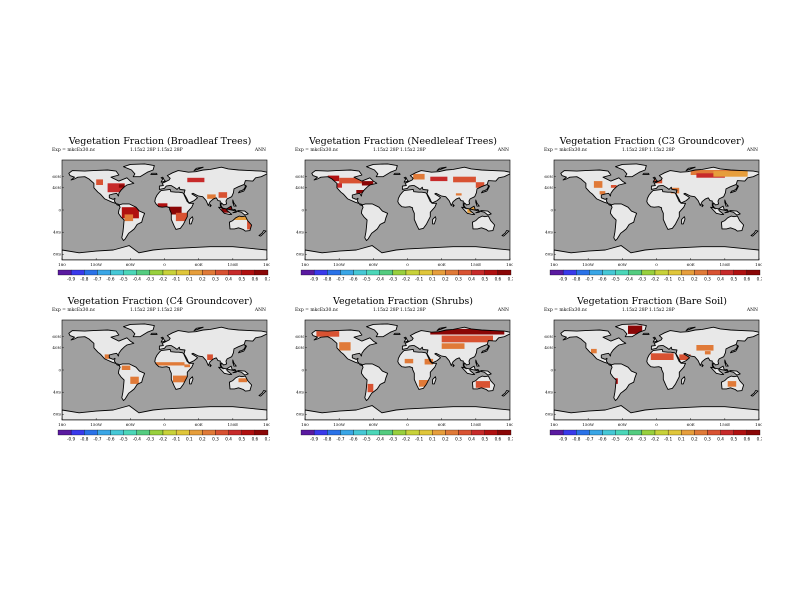 Image resolution: width=800 pixels, height=600 pixels. Describe the element at coordinates (299, 347) in the screenshot. I see `y-tick-label: 40N` at that location.